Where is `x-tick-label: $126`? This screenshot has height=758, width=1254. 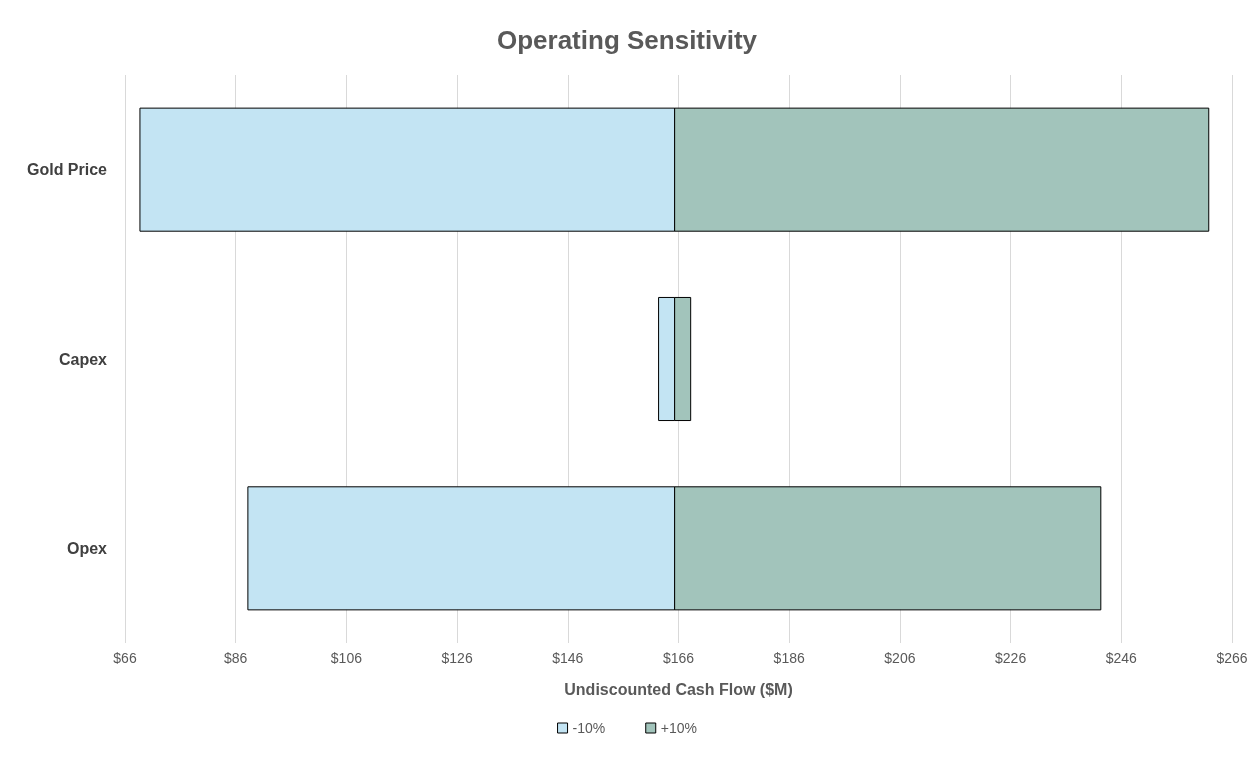 x-tick-label: $126 is located at coordinates (457, 658).